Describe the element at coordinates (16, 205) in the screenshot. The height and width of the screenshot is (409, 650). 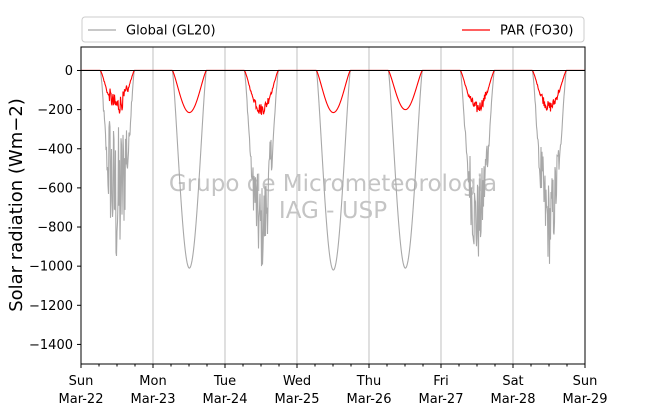
I see `y-axis-label: Solar radiation (Wm−2)` at that location.